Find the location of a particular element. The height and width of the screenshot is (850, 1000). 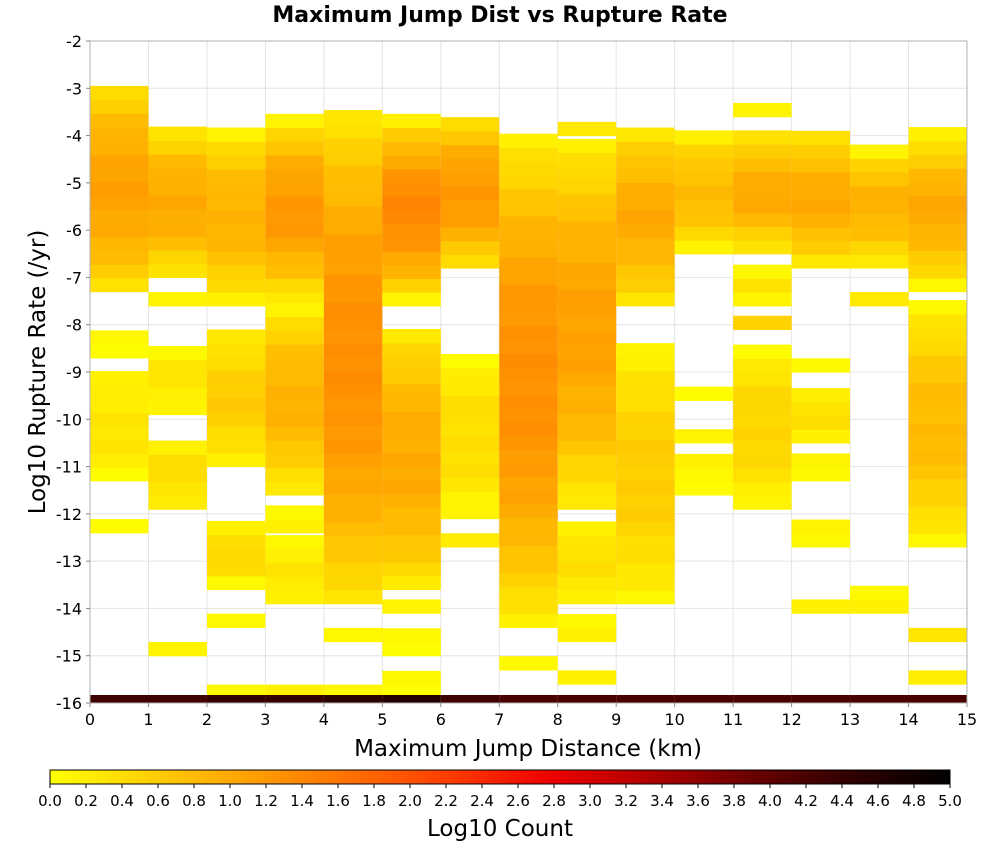

y-tick-label: -13 is located at coordinates (69, 561).